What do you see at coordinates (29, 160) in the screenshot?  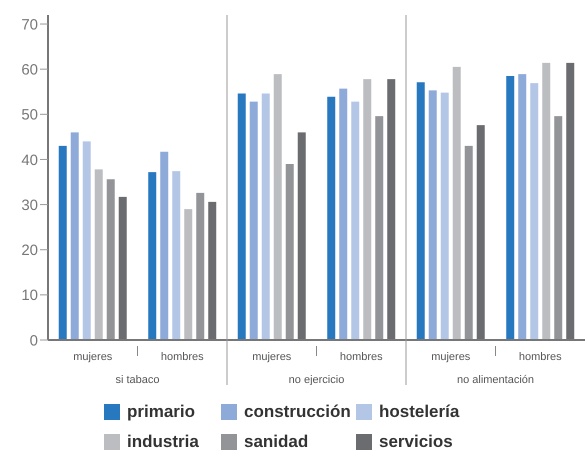 I see `y-tick-label: 40` at bounding box center [29, 160].